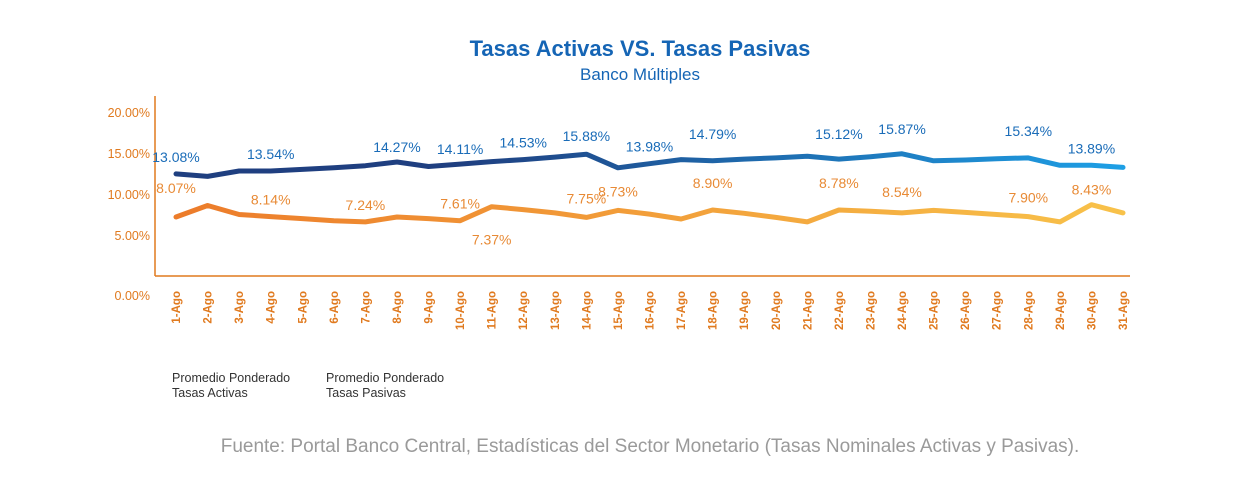  What do you see at coordinates (640, 74) in the screenshot?
I see `chart-subtitle: Banco Múltiples` at bounding box center [640, 74].